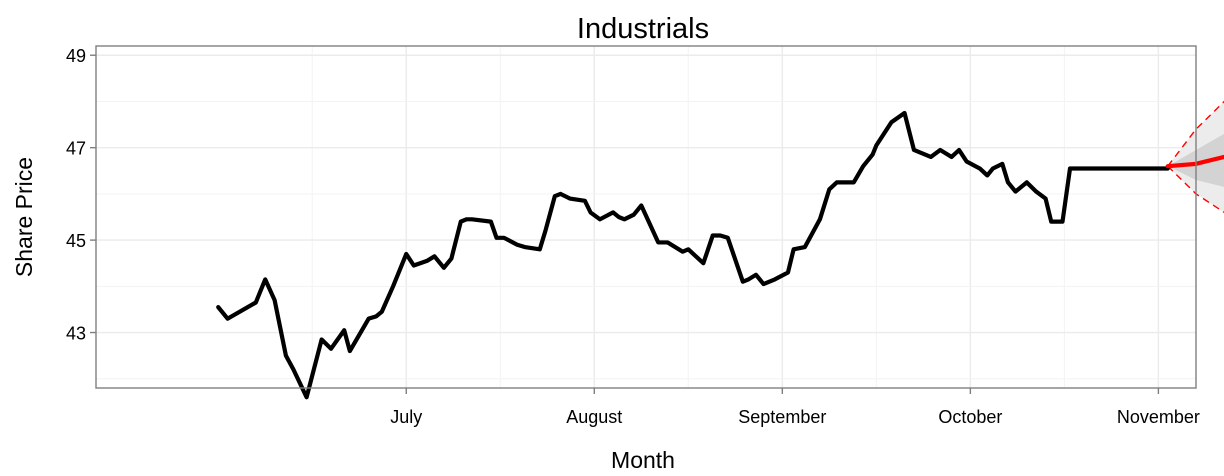 The width and height of the screenshot is (1224, 476). Describe the element at coordinates (1195, 133) in the screenshot. I see `forecast-upper-95-line` at that location.